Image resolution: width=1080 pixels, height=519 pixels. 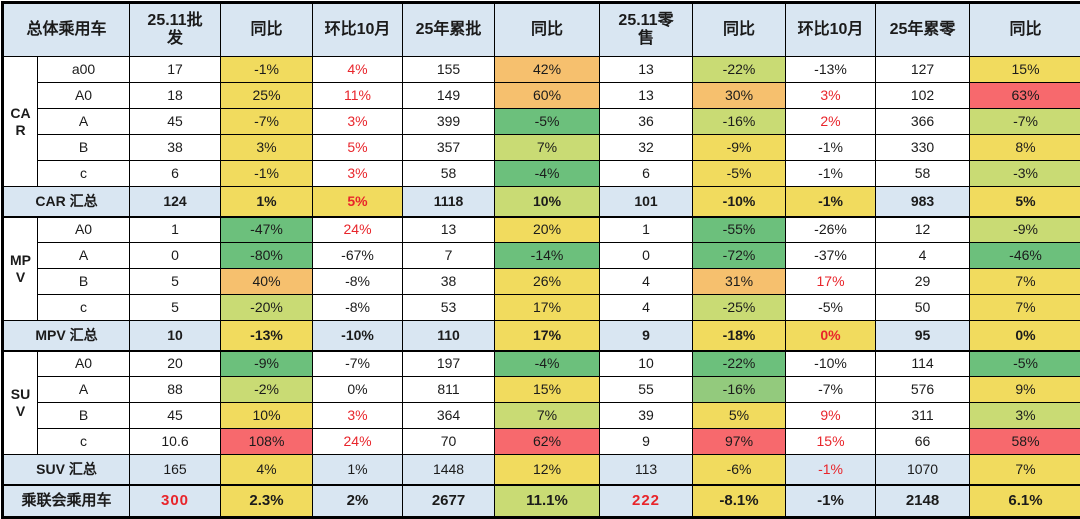 I want to click on value-cell-retail: 32, so click(x=646, y=147).